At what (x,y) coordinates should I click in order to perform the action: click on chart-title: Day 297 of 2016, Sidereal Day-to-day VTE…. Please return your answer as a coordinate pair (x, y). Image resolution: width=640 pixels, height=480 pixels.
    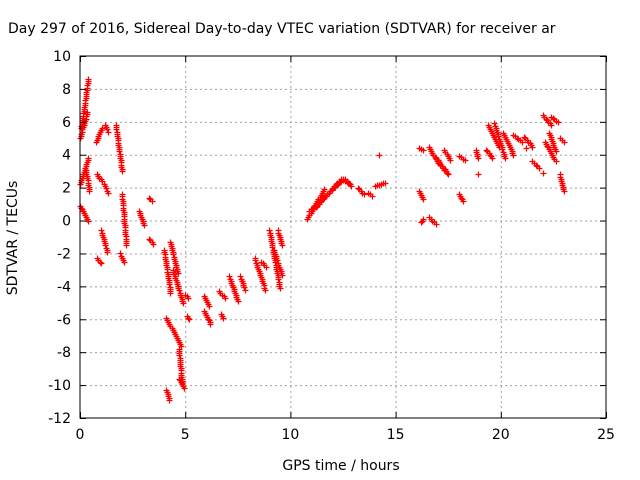
    Looking at the image, I should click on (282, 29).